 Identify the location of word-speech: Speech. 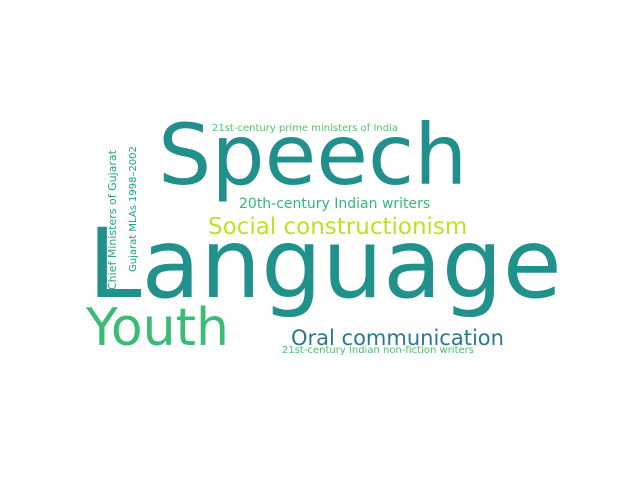
(313, 155).